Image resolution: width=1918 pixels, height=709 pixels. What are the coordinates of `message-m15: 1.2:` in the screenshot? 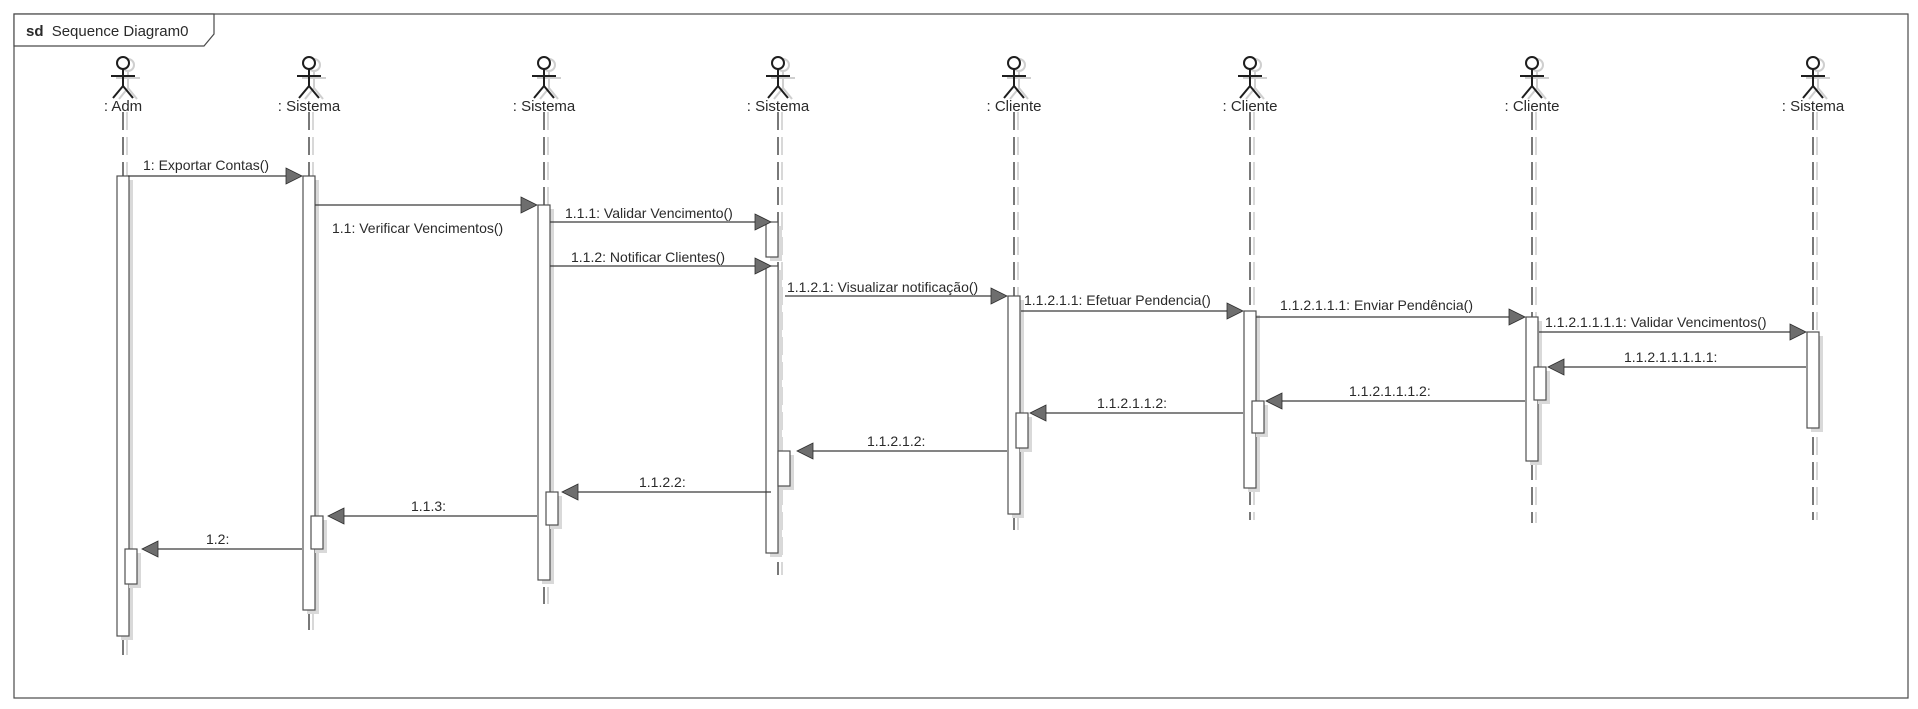 It's located at (221, 544).